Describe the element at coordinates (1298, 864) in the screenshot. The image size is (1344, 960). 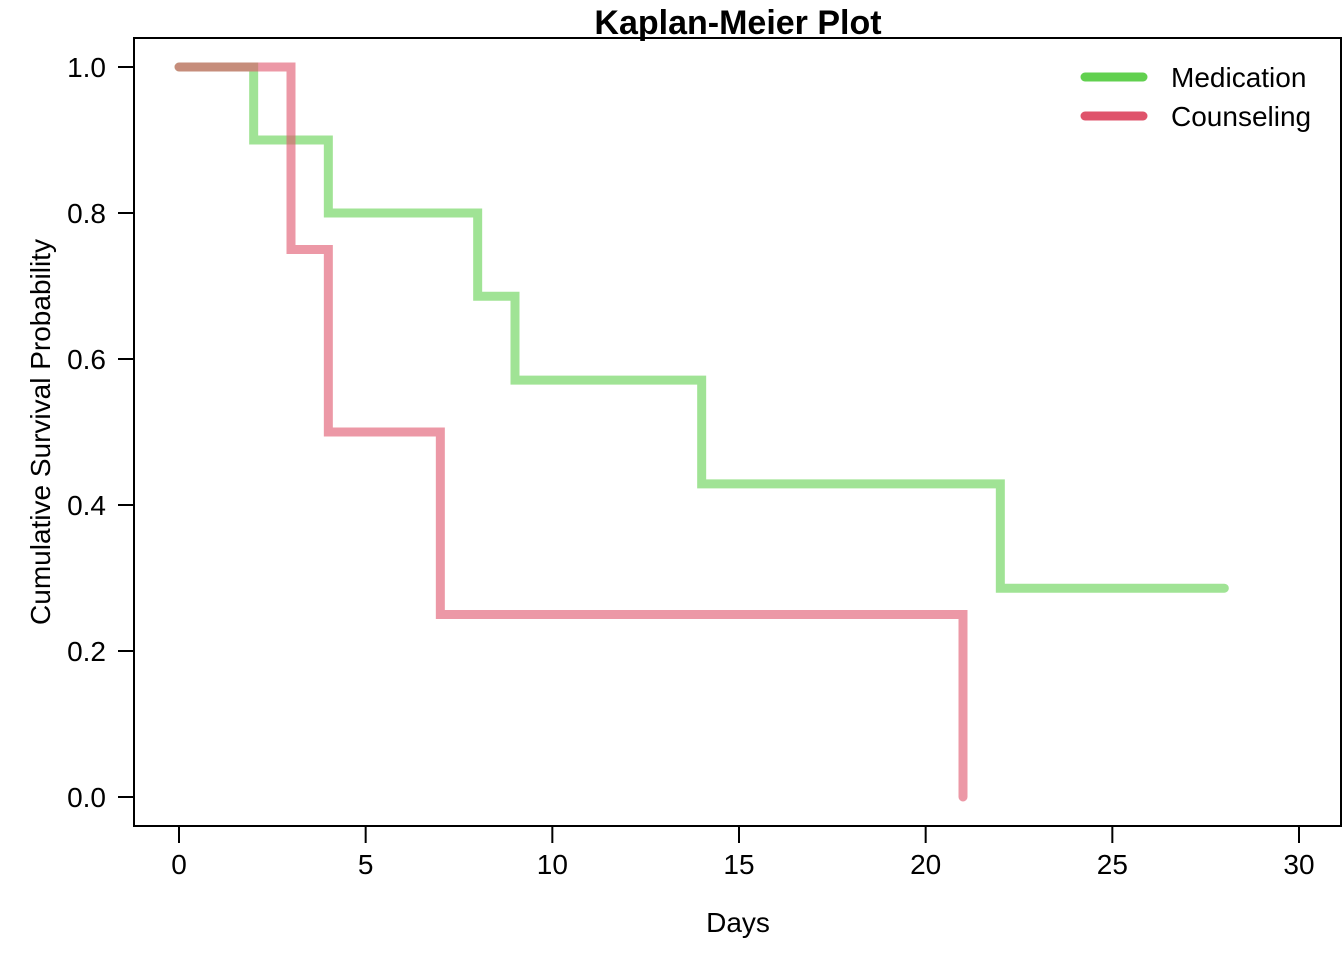
I see `x-tick-label: 30` at that location.